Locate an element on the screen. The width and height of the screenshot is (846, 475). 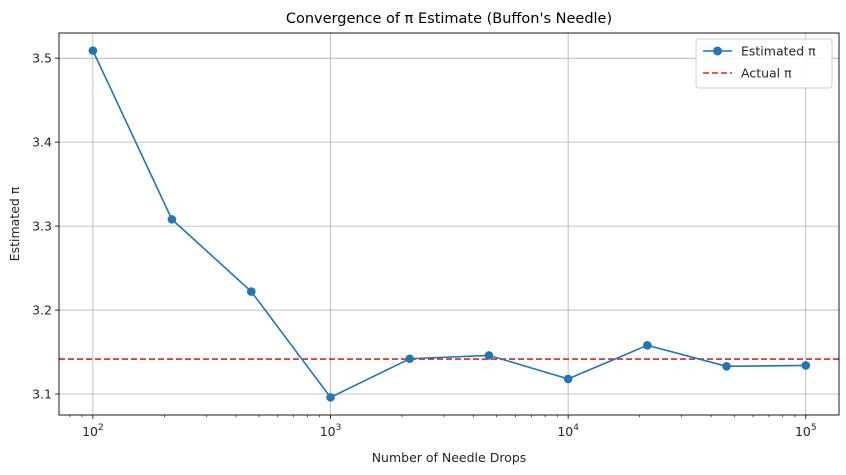
x-tick-label: 10⁴ is located at coordinates (568, 431).